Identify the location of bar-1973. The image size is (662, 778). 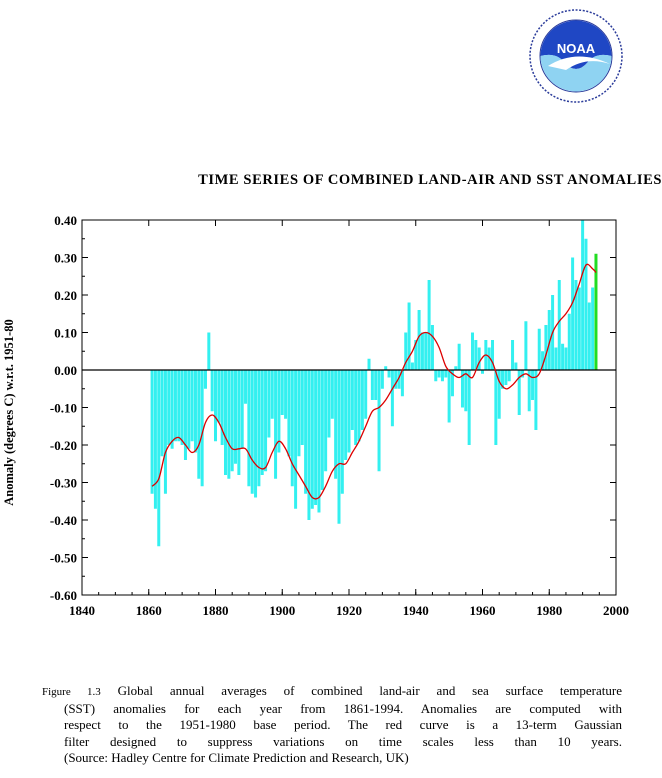
(526, 345).